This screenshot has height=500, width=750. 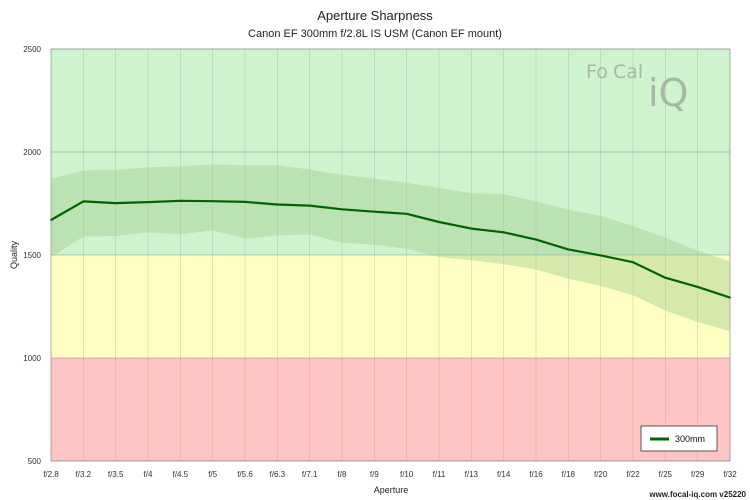 What do you see at coordinates (569, 474) in the screenshot?
I see `x-tick-label: f/18` at bounding box center [569, 474].